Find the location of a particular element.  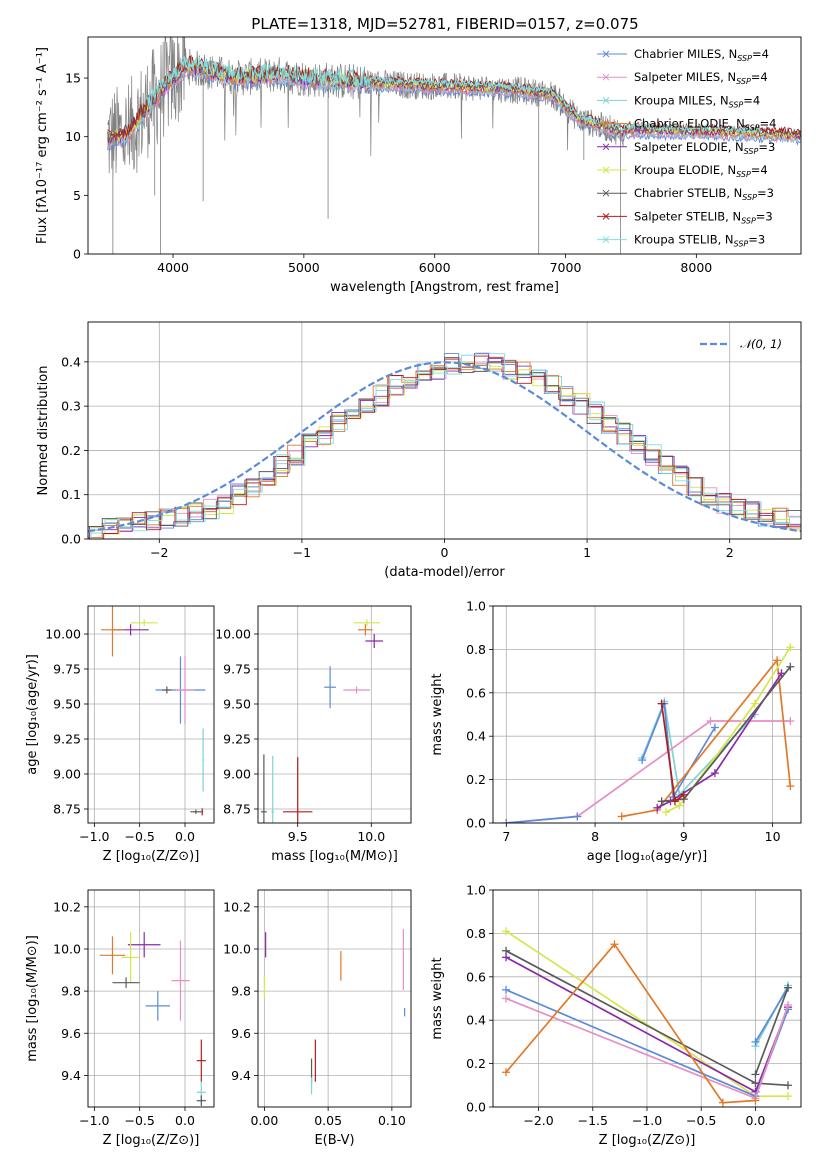

y-tick-label: 10.00 is located at coordinates (63, 634).